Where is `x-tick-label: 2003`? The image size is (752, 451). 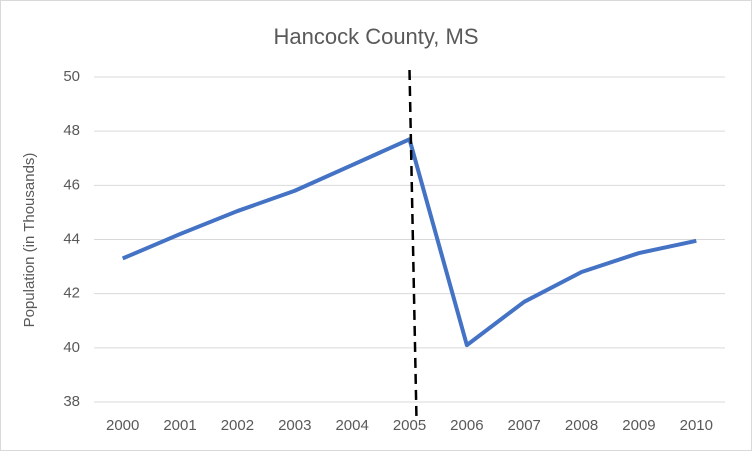
x-tick-label: 2003 is located at coordinates (294, 425).